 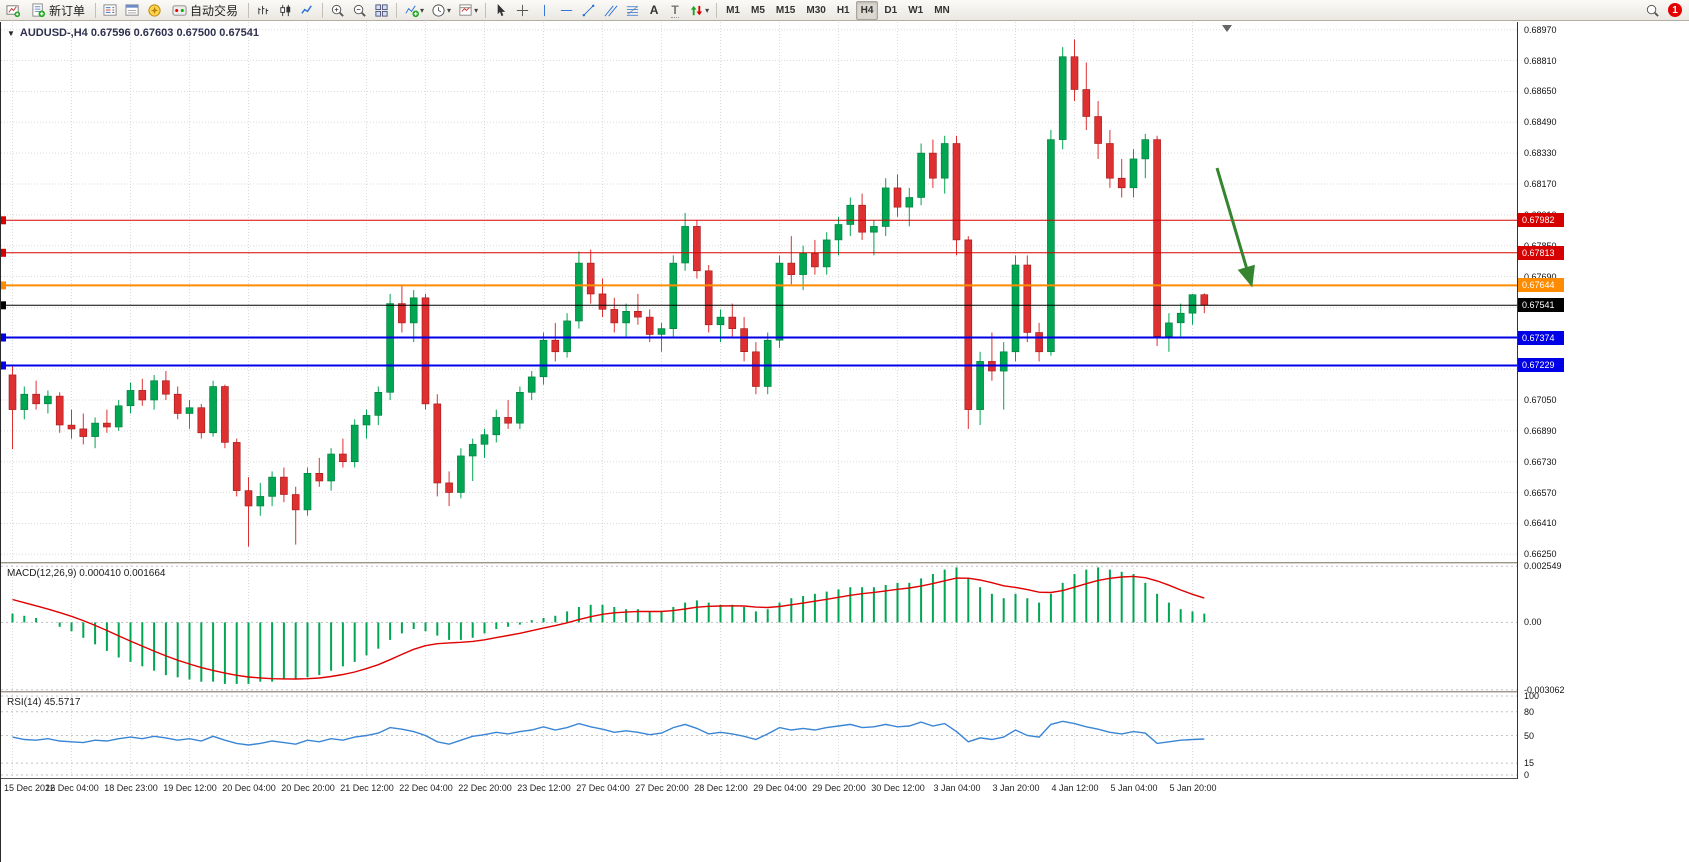 What do you see at coordinates (414, 10) in the screenshot?
I see `indicators-button: ▾` at bounding box center [414, 10].